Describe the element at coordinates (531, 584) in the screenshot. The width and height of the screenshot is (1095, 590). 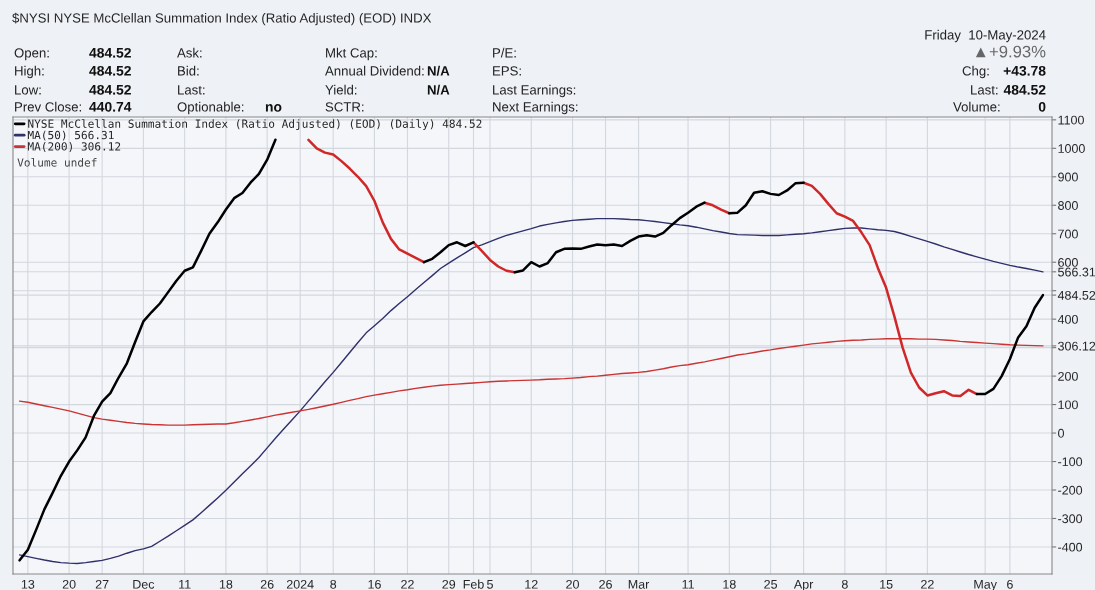
I see `x-tick-label: 12` at that location.